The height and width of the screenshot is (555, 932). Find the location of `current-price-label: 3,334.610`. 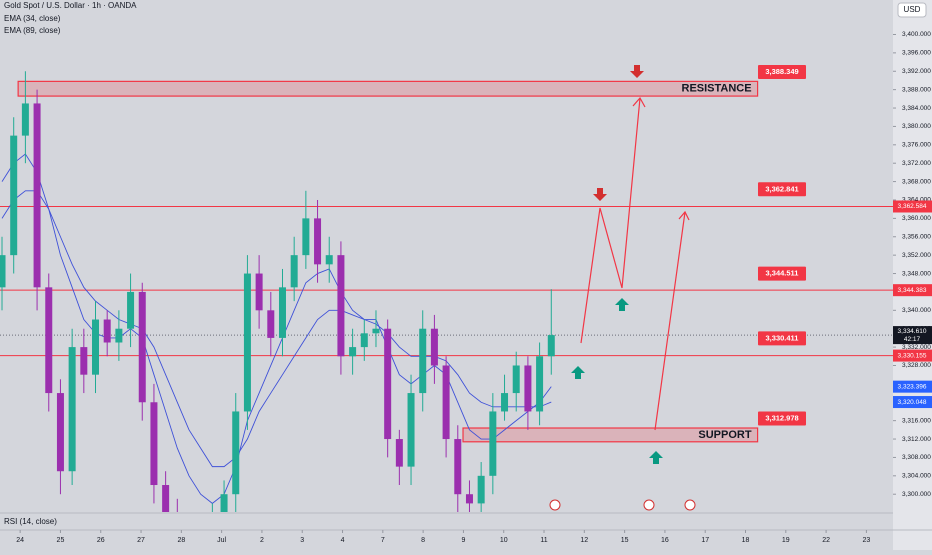

current-price-label: 3,334.610 is located at coordinates (912, 331).